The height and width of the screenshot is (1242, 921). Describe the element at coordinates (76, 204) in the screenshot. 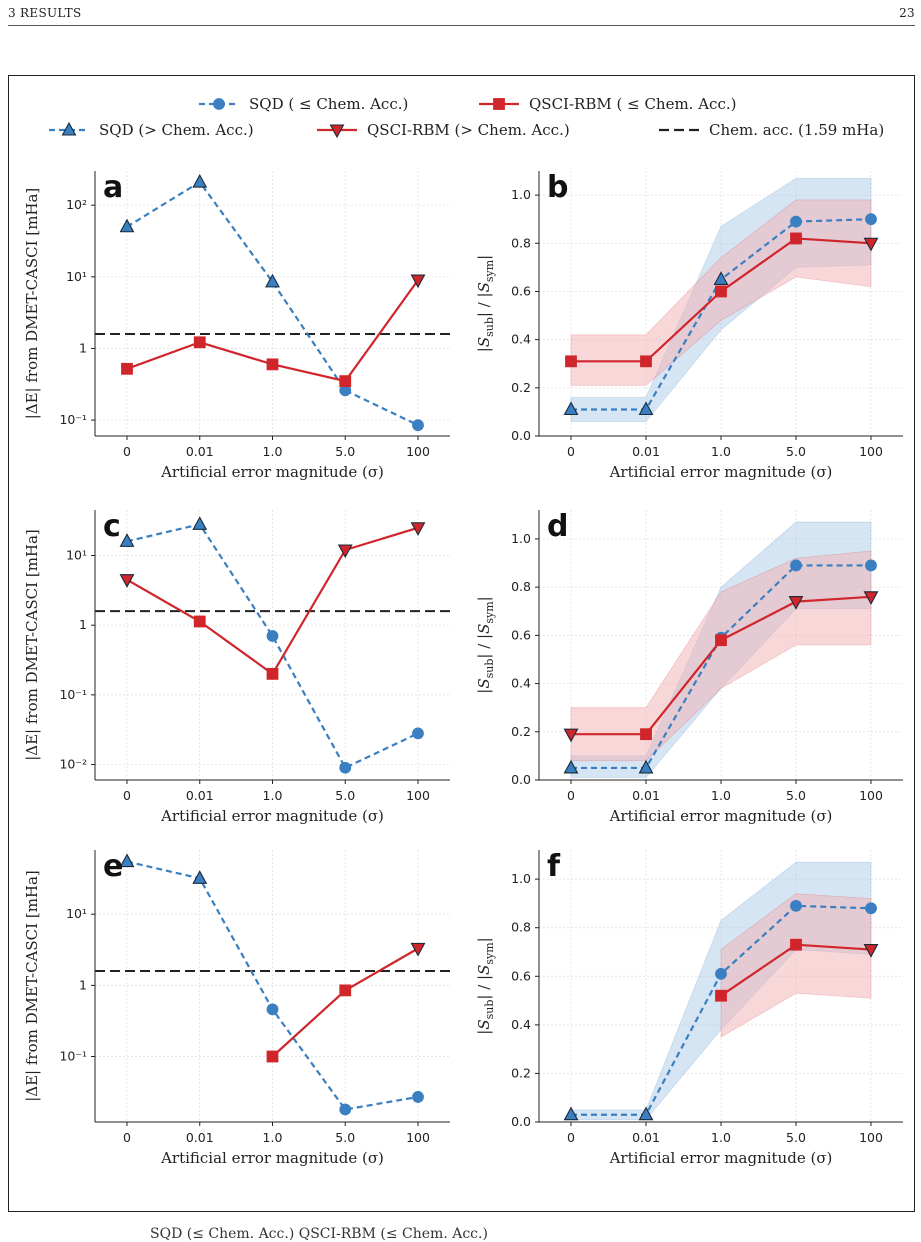

I see `y-tick-label: 10²` at that location.